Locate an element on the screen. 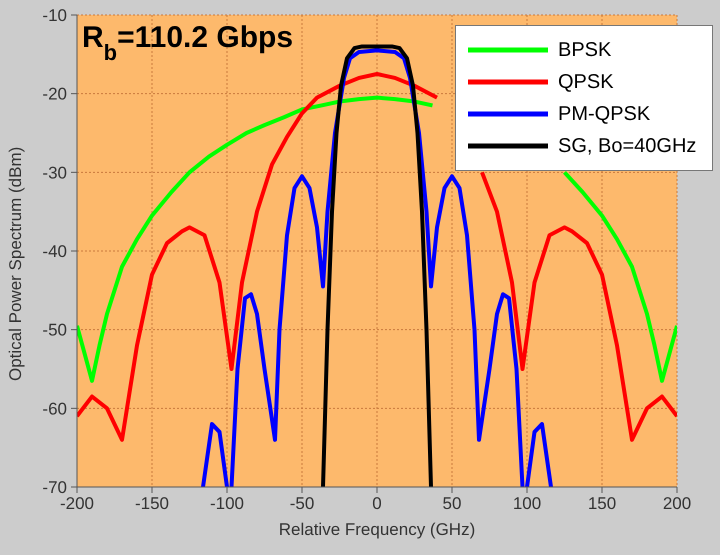 This screenshot has width=720, height=555. x-tick-label: -50 is located at coordinates (302, 504).